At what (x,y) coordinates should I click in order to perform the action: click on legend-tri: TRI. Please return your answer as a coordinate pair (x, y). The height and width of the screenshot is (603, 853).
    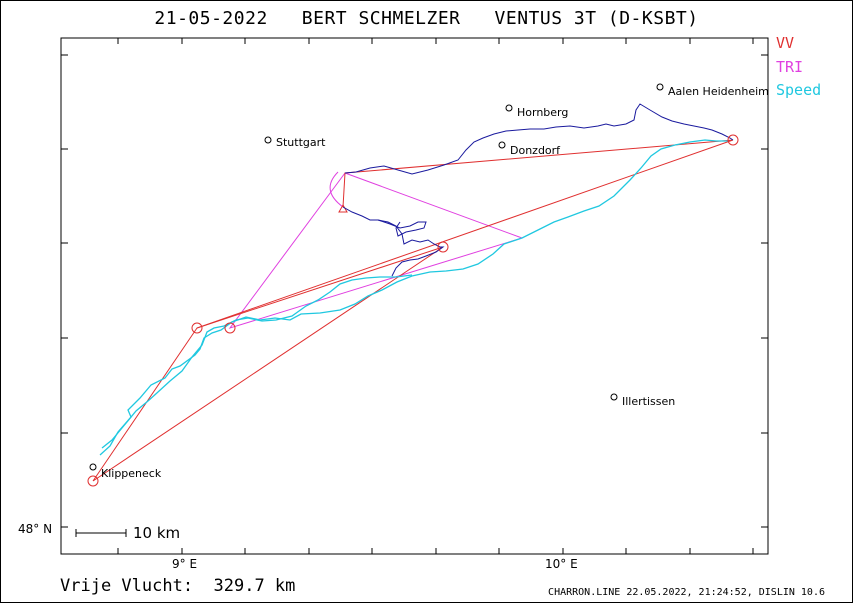
    Looking at the image, I should click on (790, 67).